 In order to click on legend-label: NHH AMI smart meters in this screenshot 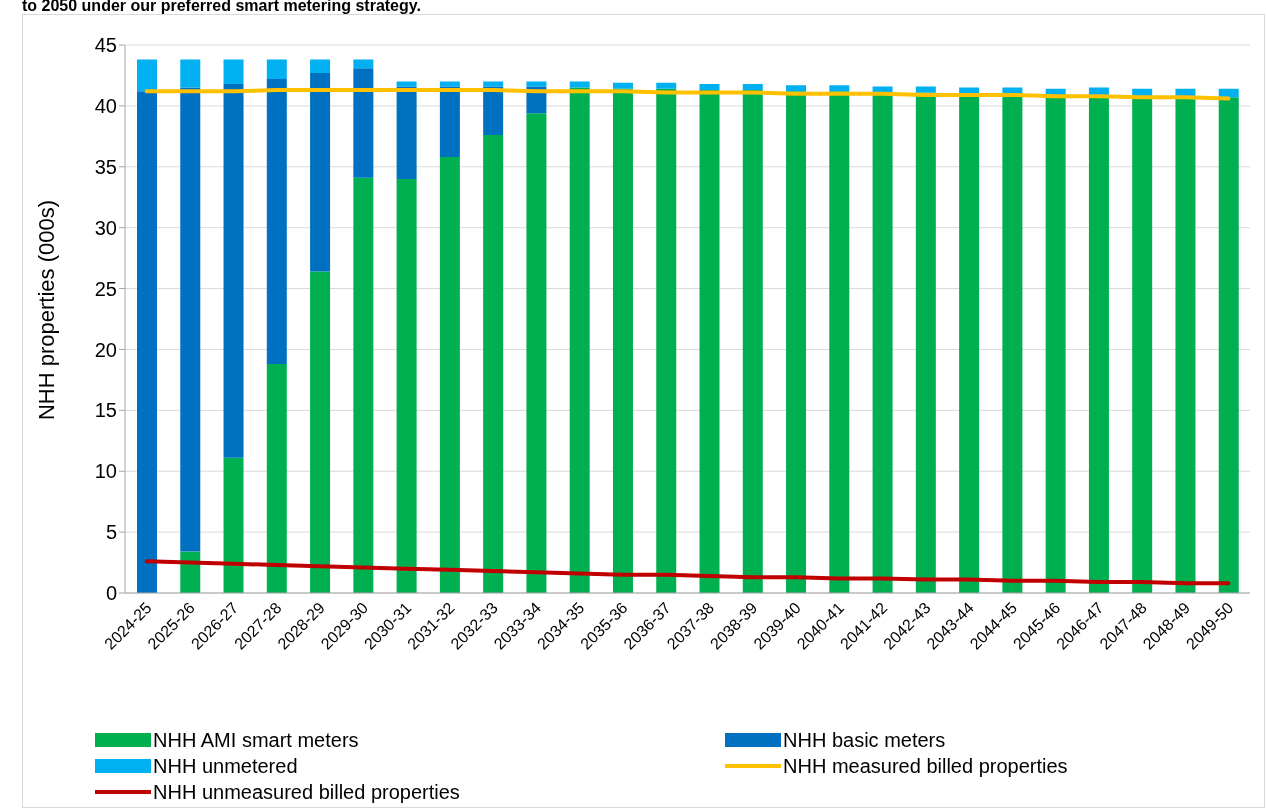, I will do `click(256, 740)`.